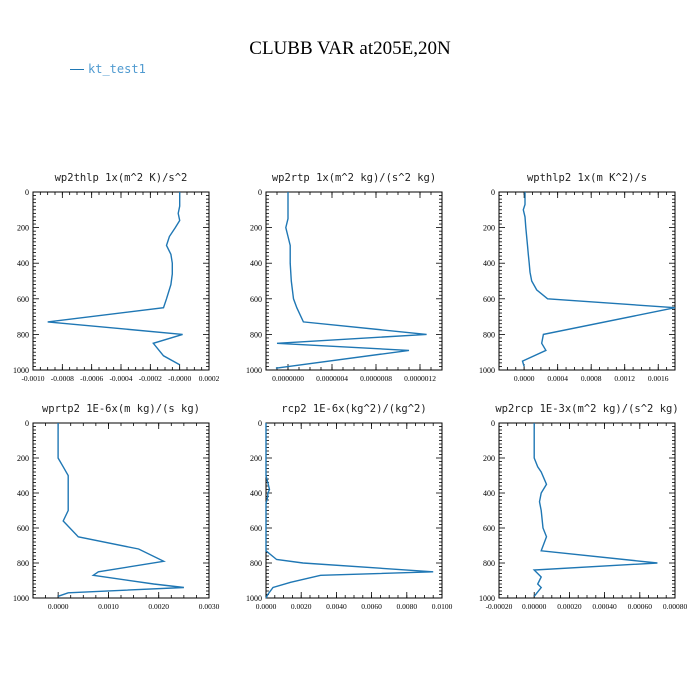 The width and height of the screenshot is (700, 700). I want to click on panel-title: wp2rcp 1E-3x(m^2 kg)/(s^2 kg), so click(586, 409).